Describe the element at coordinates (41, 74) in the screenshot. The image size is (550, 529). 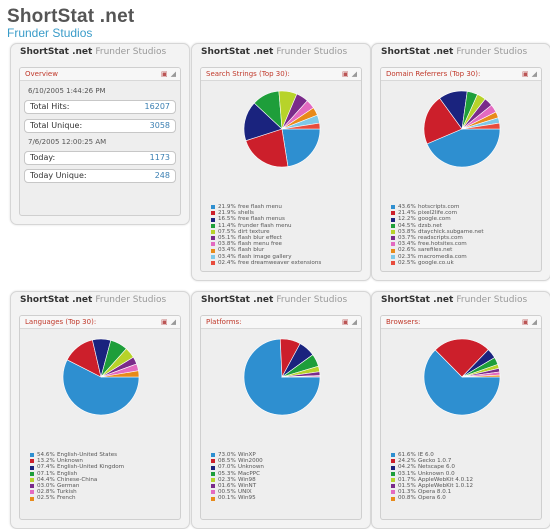
I see `panel-title: Overview` at that location.